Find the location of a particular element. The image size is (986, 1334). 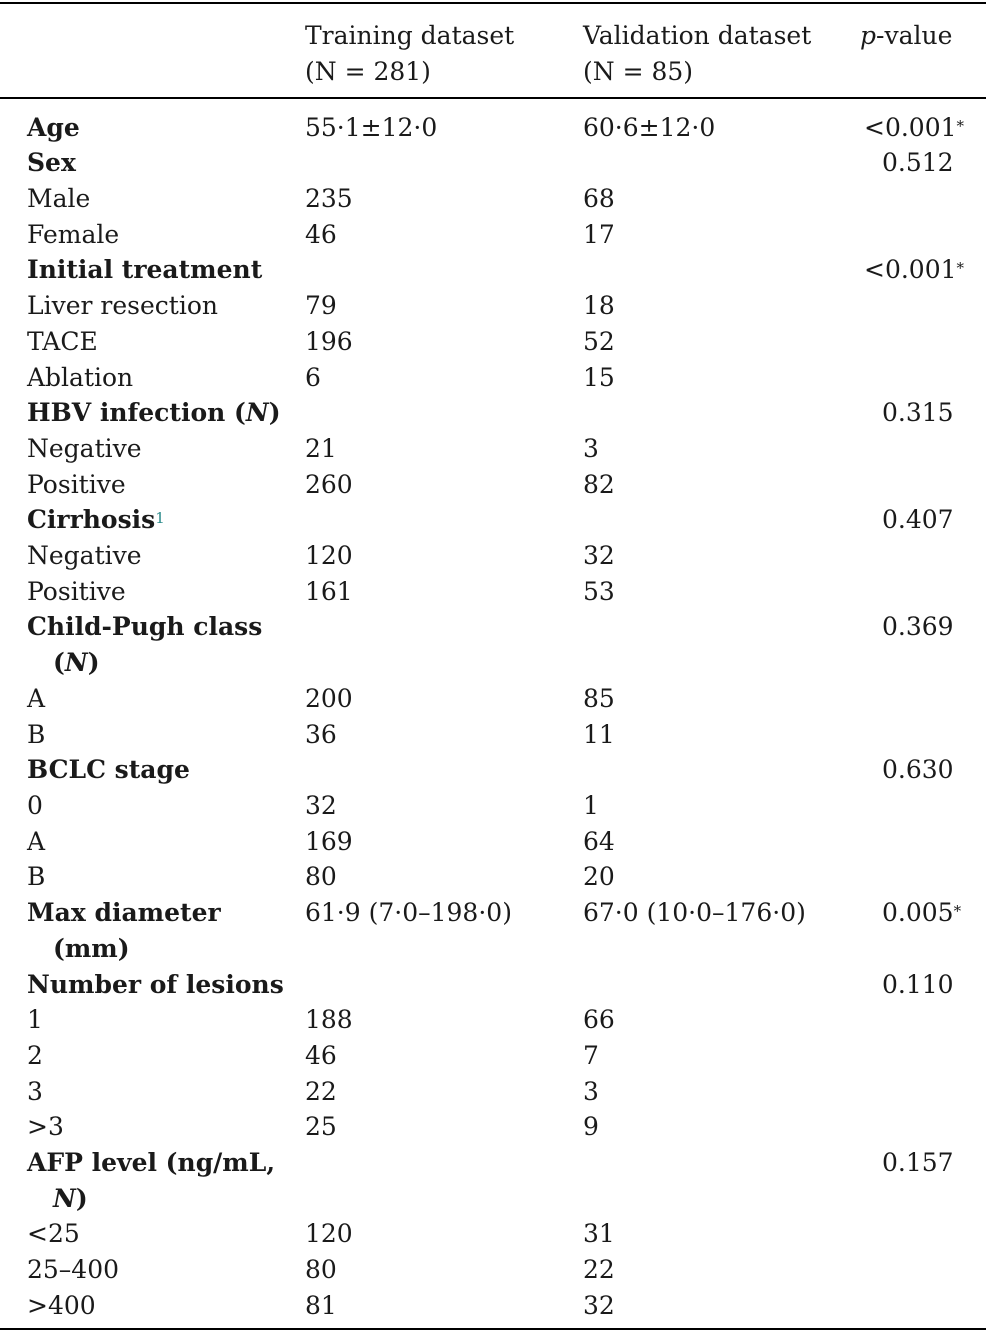

row-label: AFP level (ng/mL, is located at coordinates (151, 1162).